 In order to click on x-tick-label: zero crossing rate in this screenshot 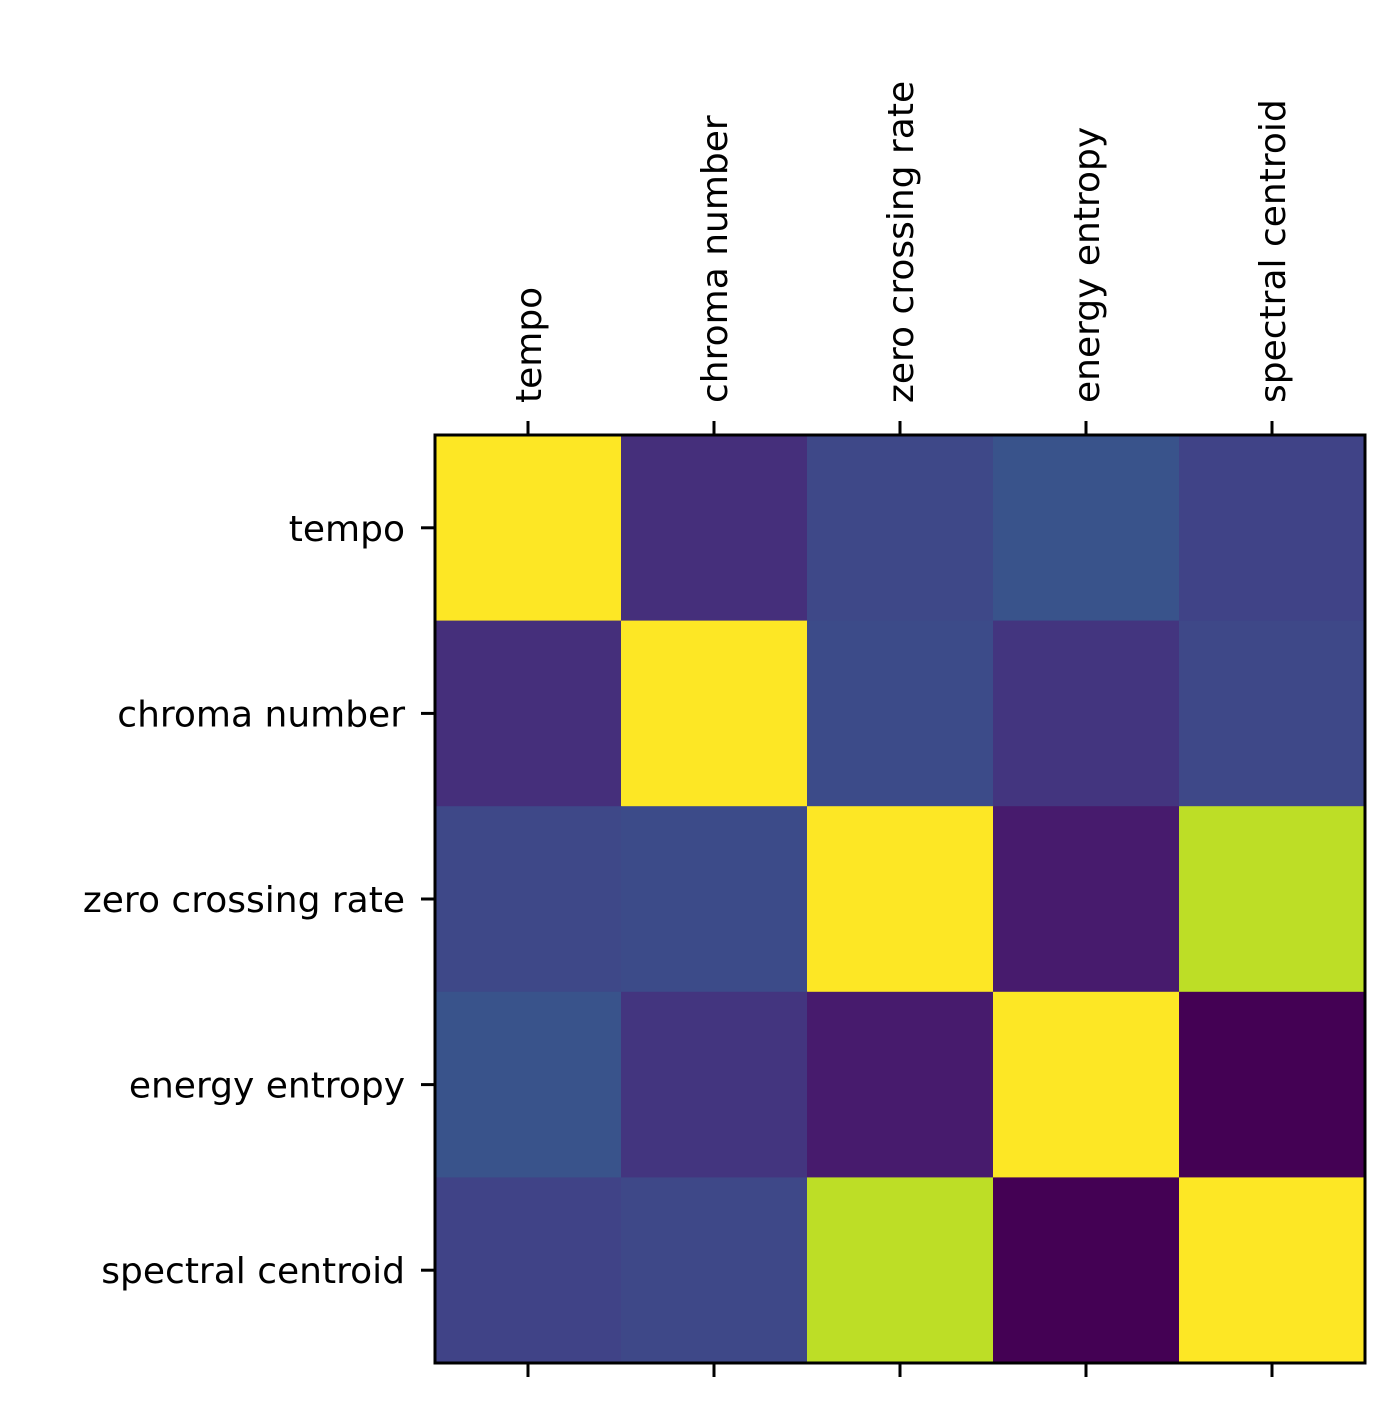, I will do `click(901, 242)`.